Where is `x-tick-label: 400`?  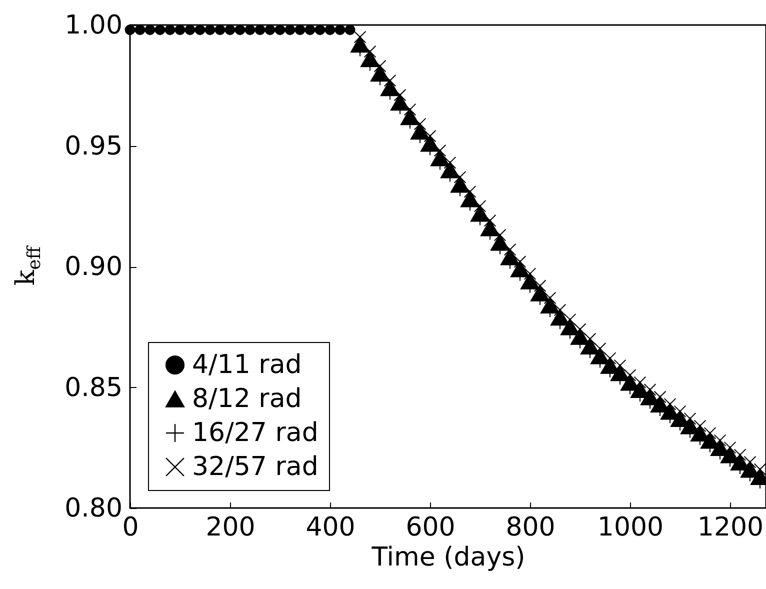 x-tick-label: 400 is located at coordinates (331, 527).